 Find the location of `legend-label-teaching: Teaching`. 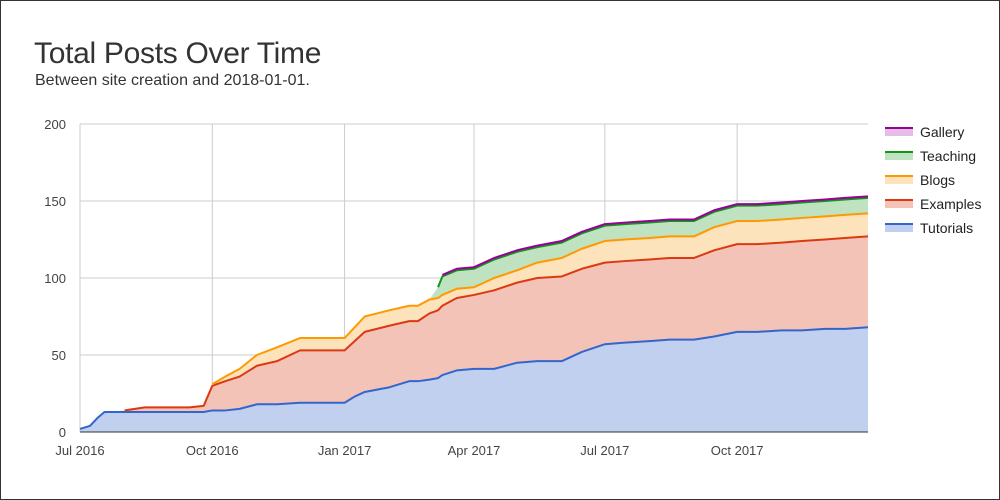

legend-label-teaching: Teaching is located at coordinates (948, 156).